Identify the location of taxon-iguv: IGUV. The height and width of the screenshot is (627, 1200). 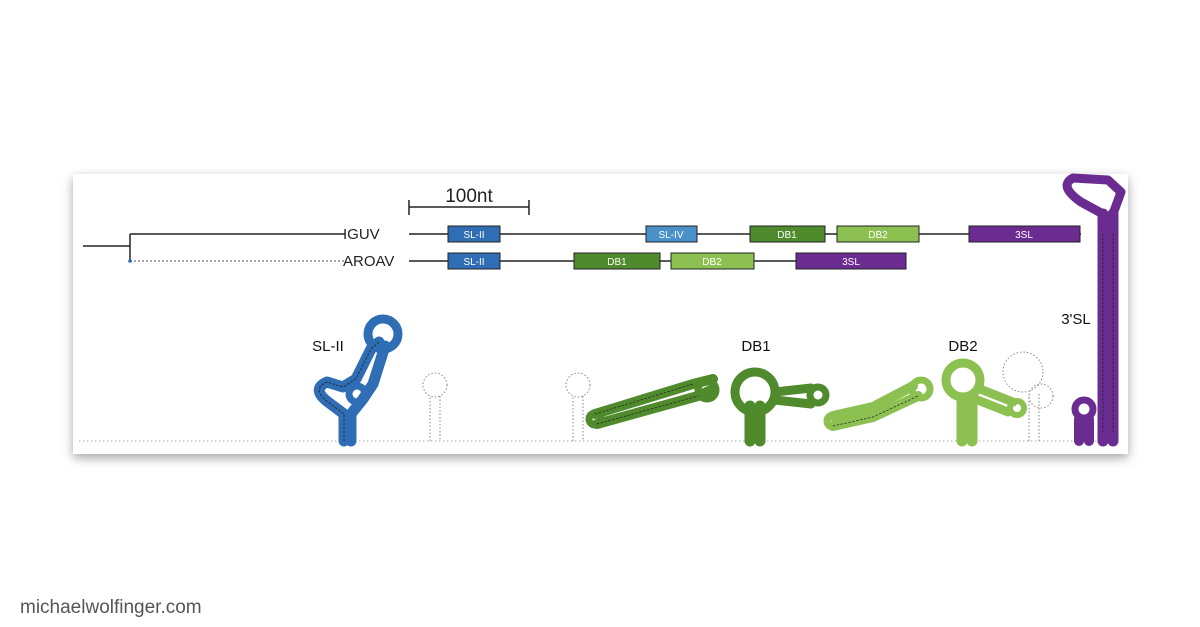
(361, 234).